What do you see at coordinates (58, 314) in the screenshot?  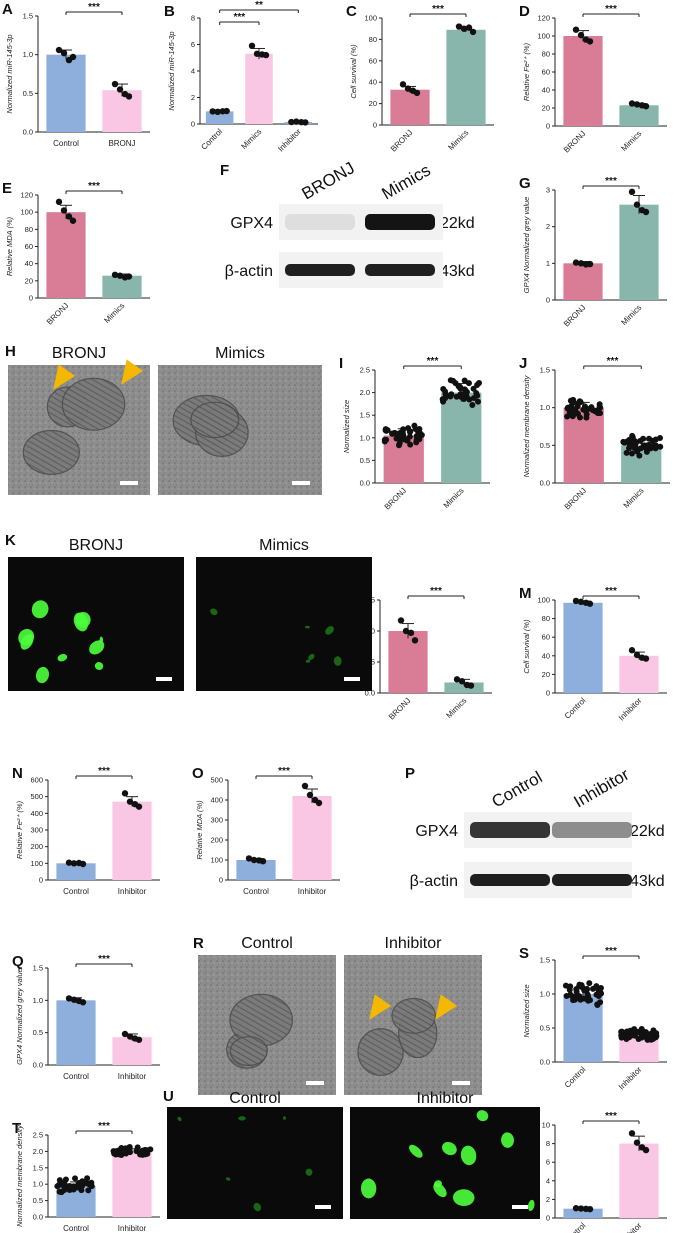 I see `x-tick-label: BRONJ` at bounding box center [58, 314].